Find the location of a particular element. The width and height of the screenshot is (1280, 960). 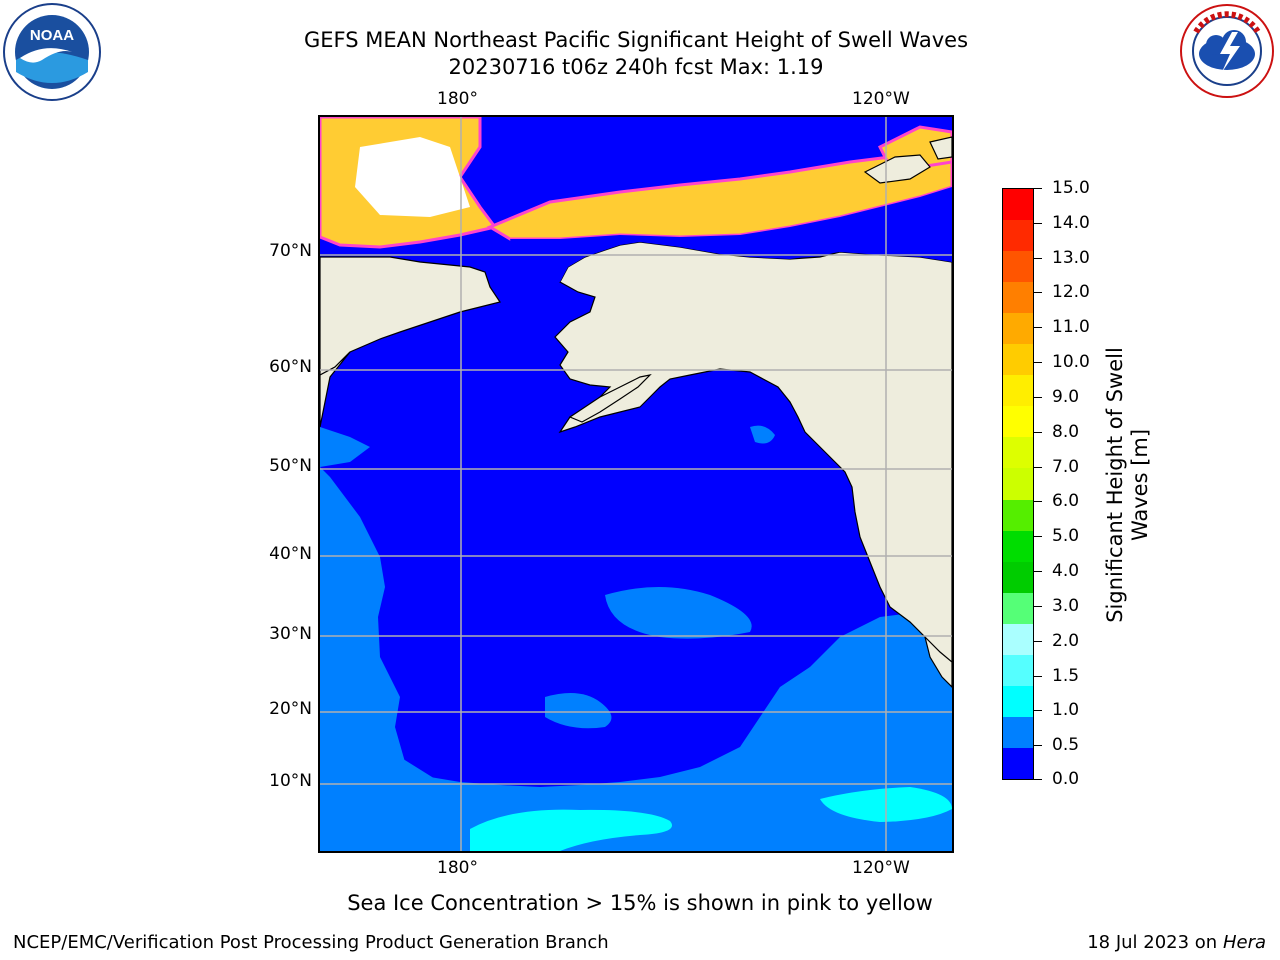

noaa-logo: NOAA is located at coordinates (52, 52).